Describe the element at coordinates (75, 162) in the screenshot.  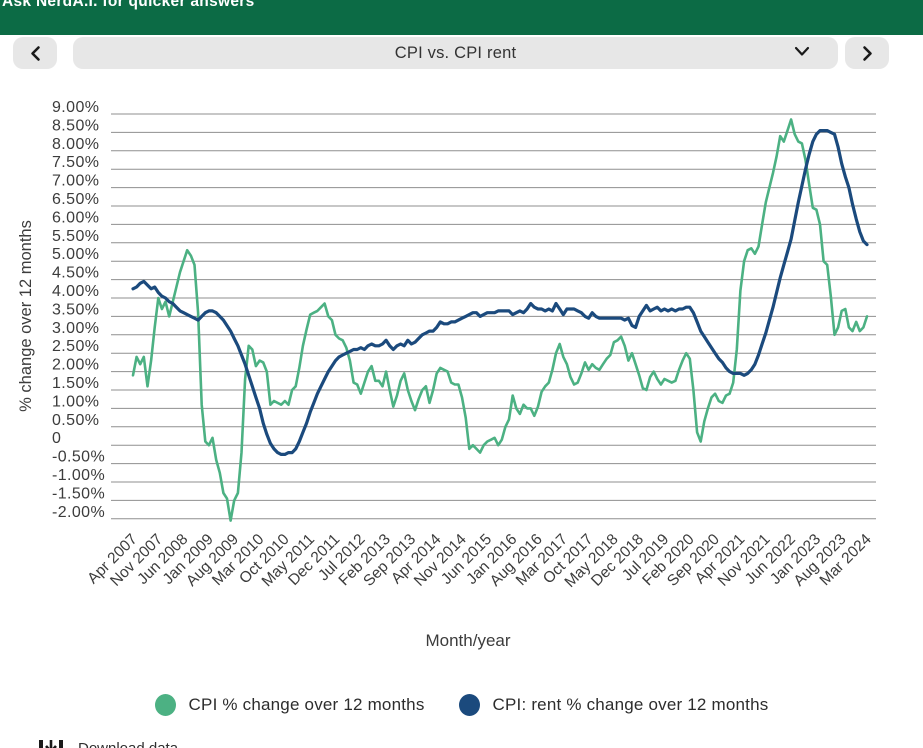
I see `y-tick-label: 7.50%` at that location.